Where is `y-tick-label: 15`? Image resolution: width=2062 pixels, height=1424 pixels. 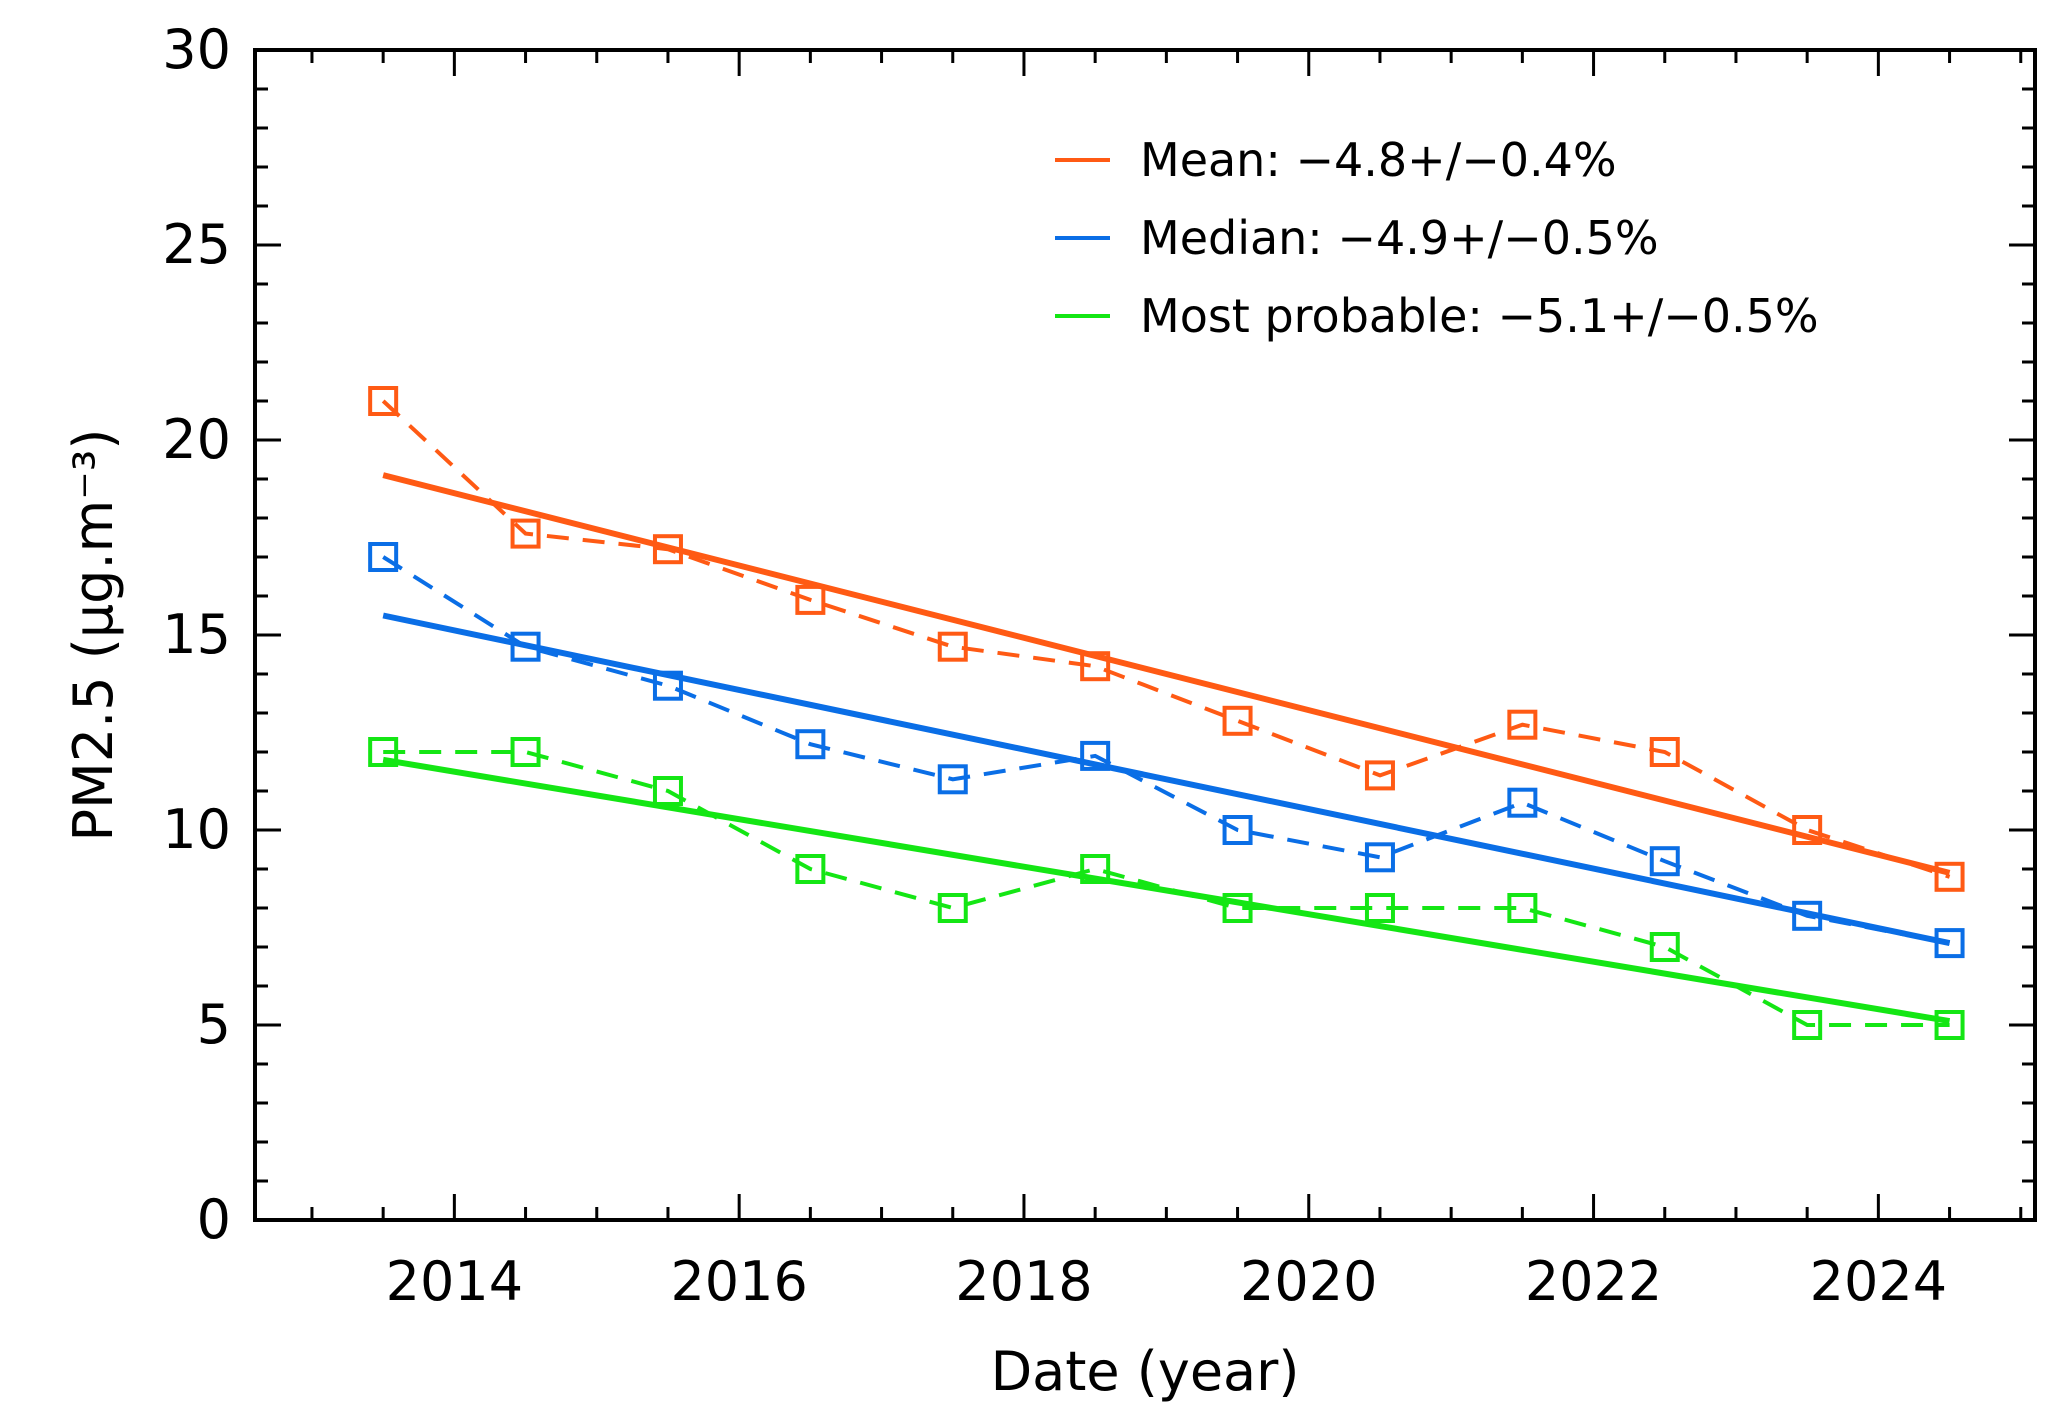
y-tick-label: 15 is located at coordinates (196, 634).